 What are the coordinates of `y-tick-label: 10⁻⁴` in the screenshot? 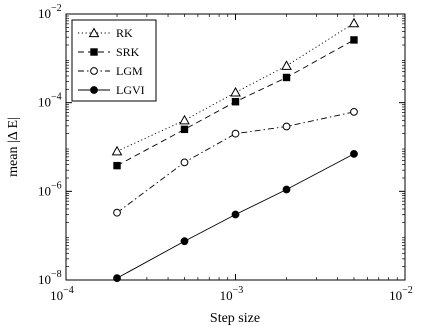 It's located at (50, 101).